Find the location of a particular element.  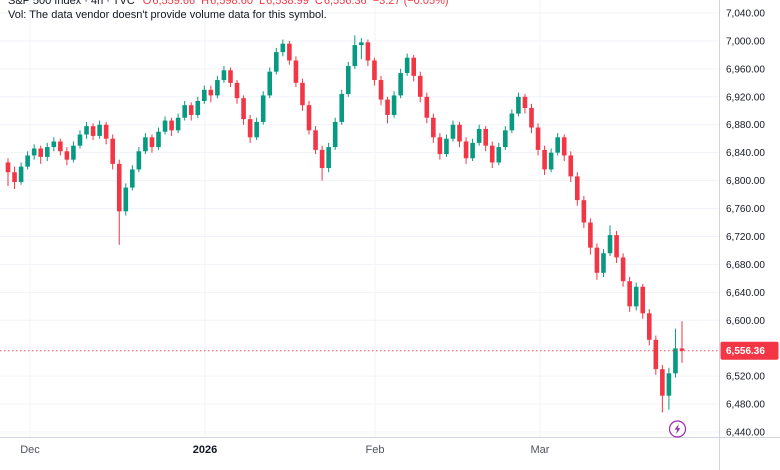

time-tick-label: 2026 is located at coordinates (205, 450).